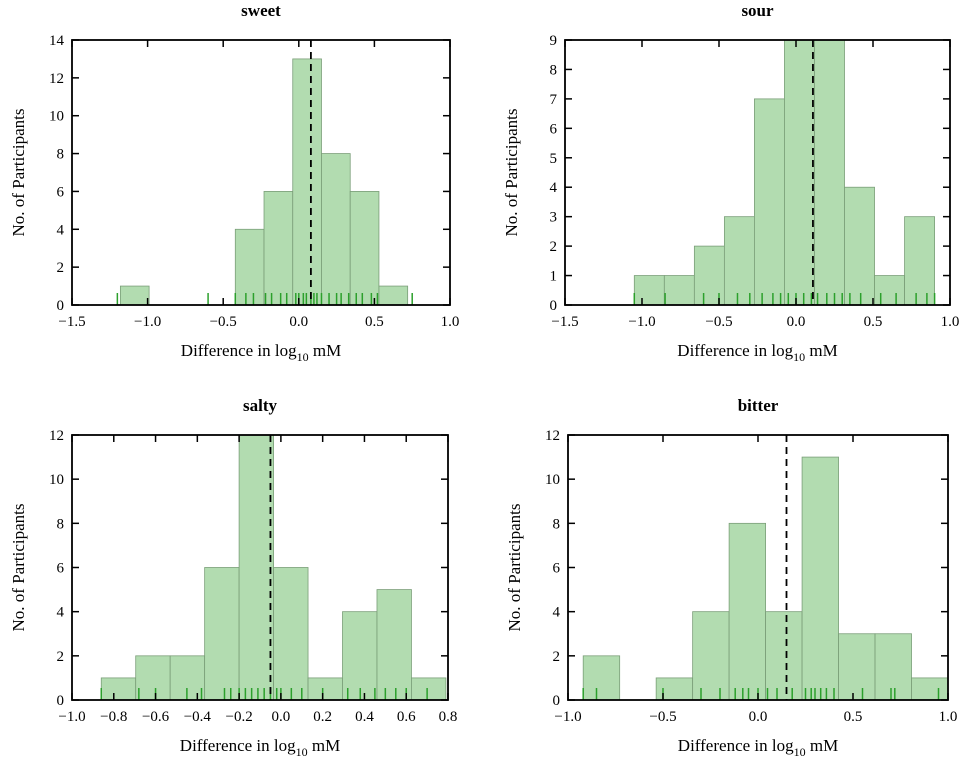  I want to click on axes-frame, so click(261, 172).